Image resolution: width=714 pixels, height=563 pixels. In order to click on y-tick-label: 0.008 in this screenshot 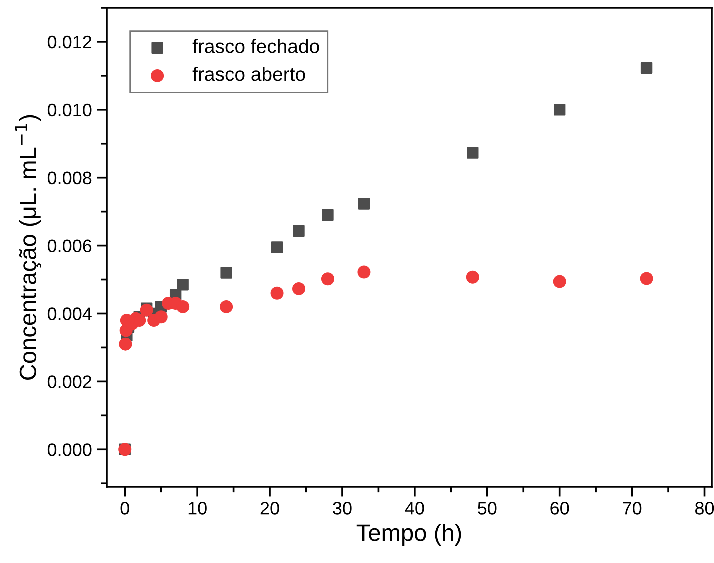, I will do `click(70, 178)`.